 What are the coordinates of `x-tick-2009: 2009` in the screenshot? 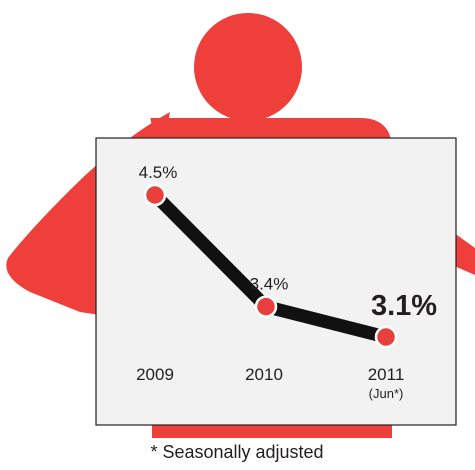 It's located at (155, 374).